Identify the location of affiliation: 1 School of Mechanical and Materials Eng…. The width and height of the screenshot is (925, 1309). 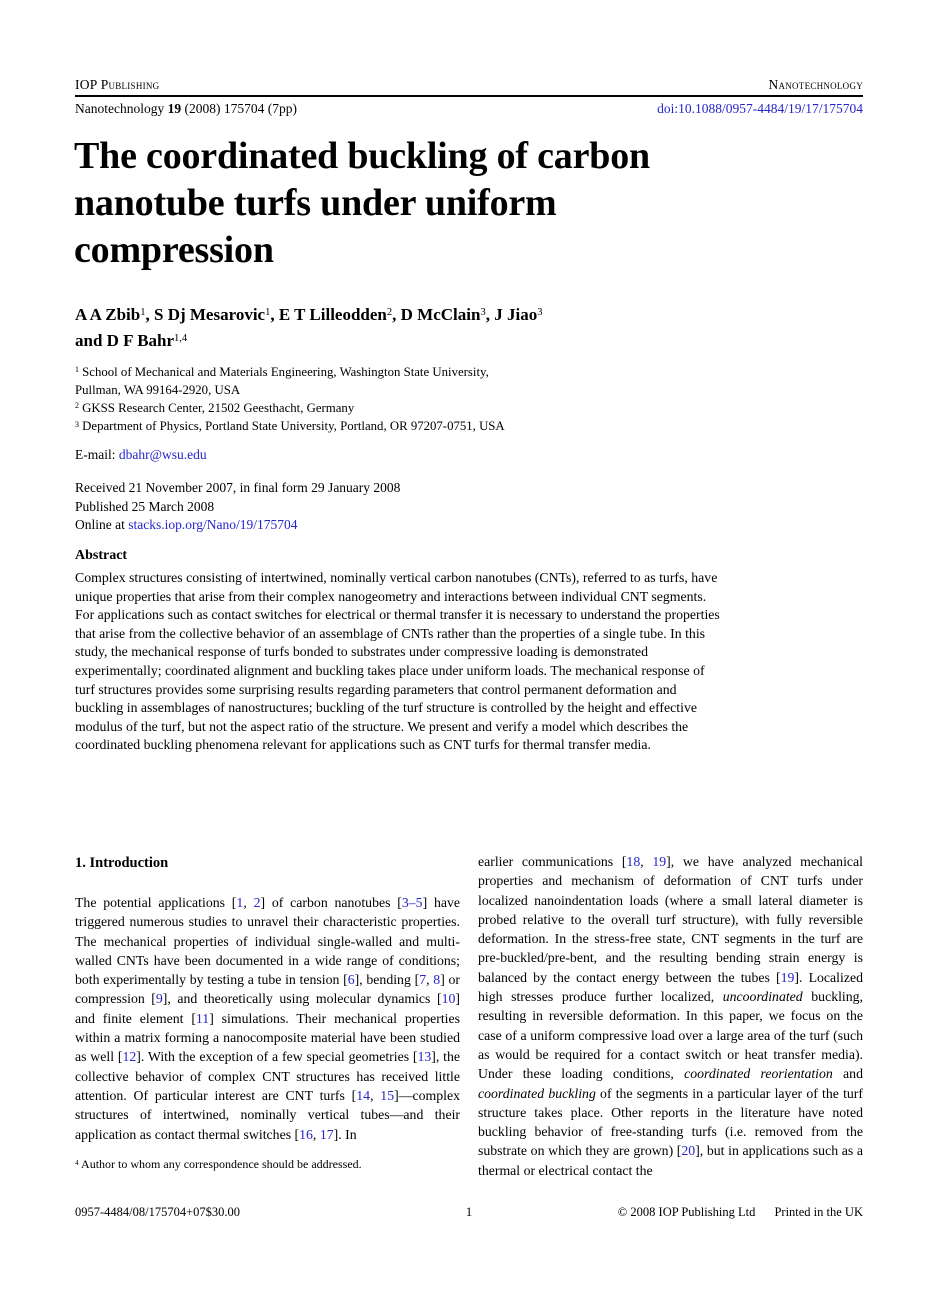
(375, 382).